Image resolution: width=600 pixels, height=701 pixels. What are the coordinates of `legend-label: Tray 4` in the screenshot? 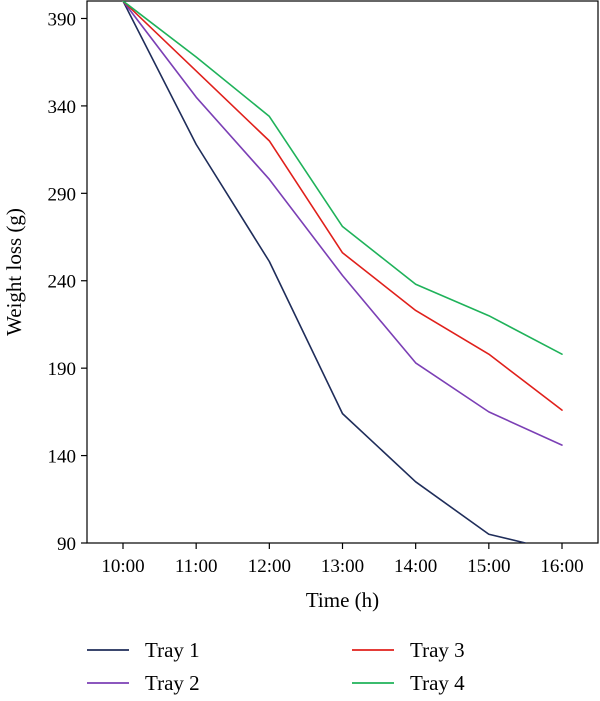 It's located at (437, 683).